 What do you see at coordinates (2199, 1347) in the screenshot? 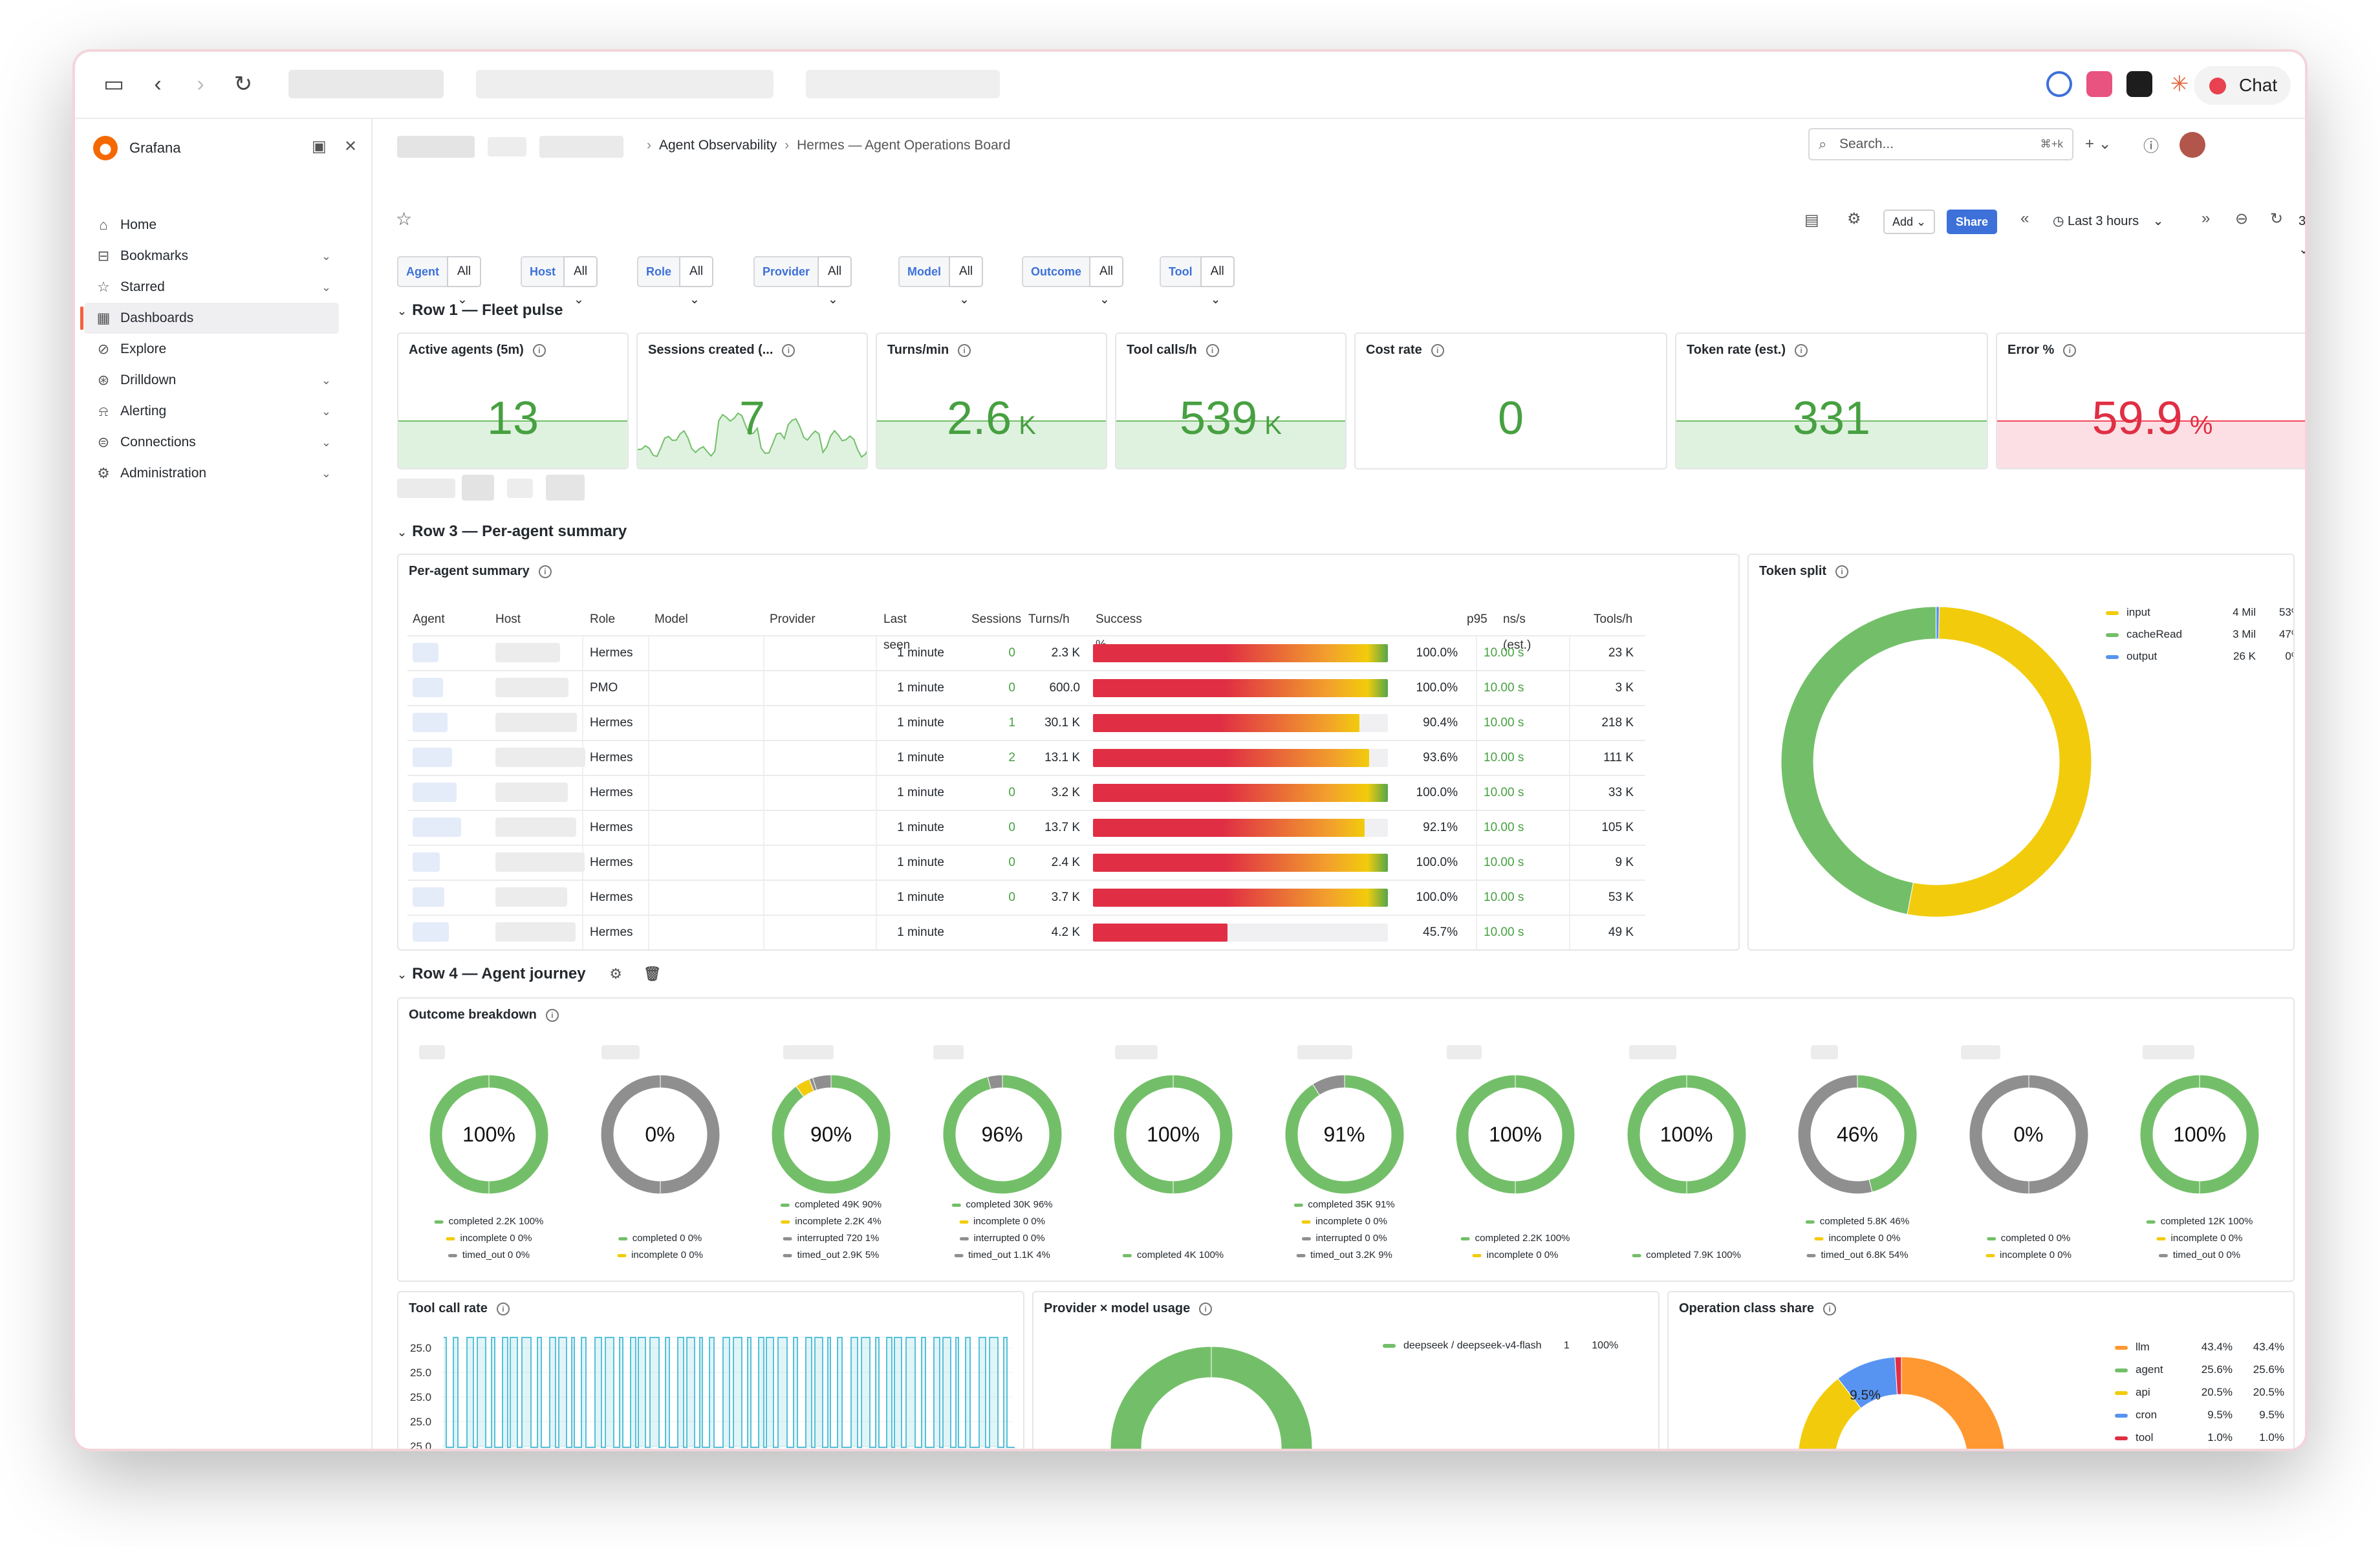
I see `legend-item: llm 43.4% 43.4%` at bounding box center [2199, 1347].